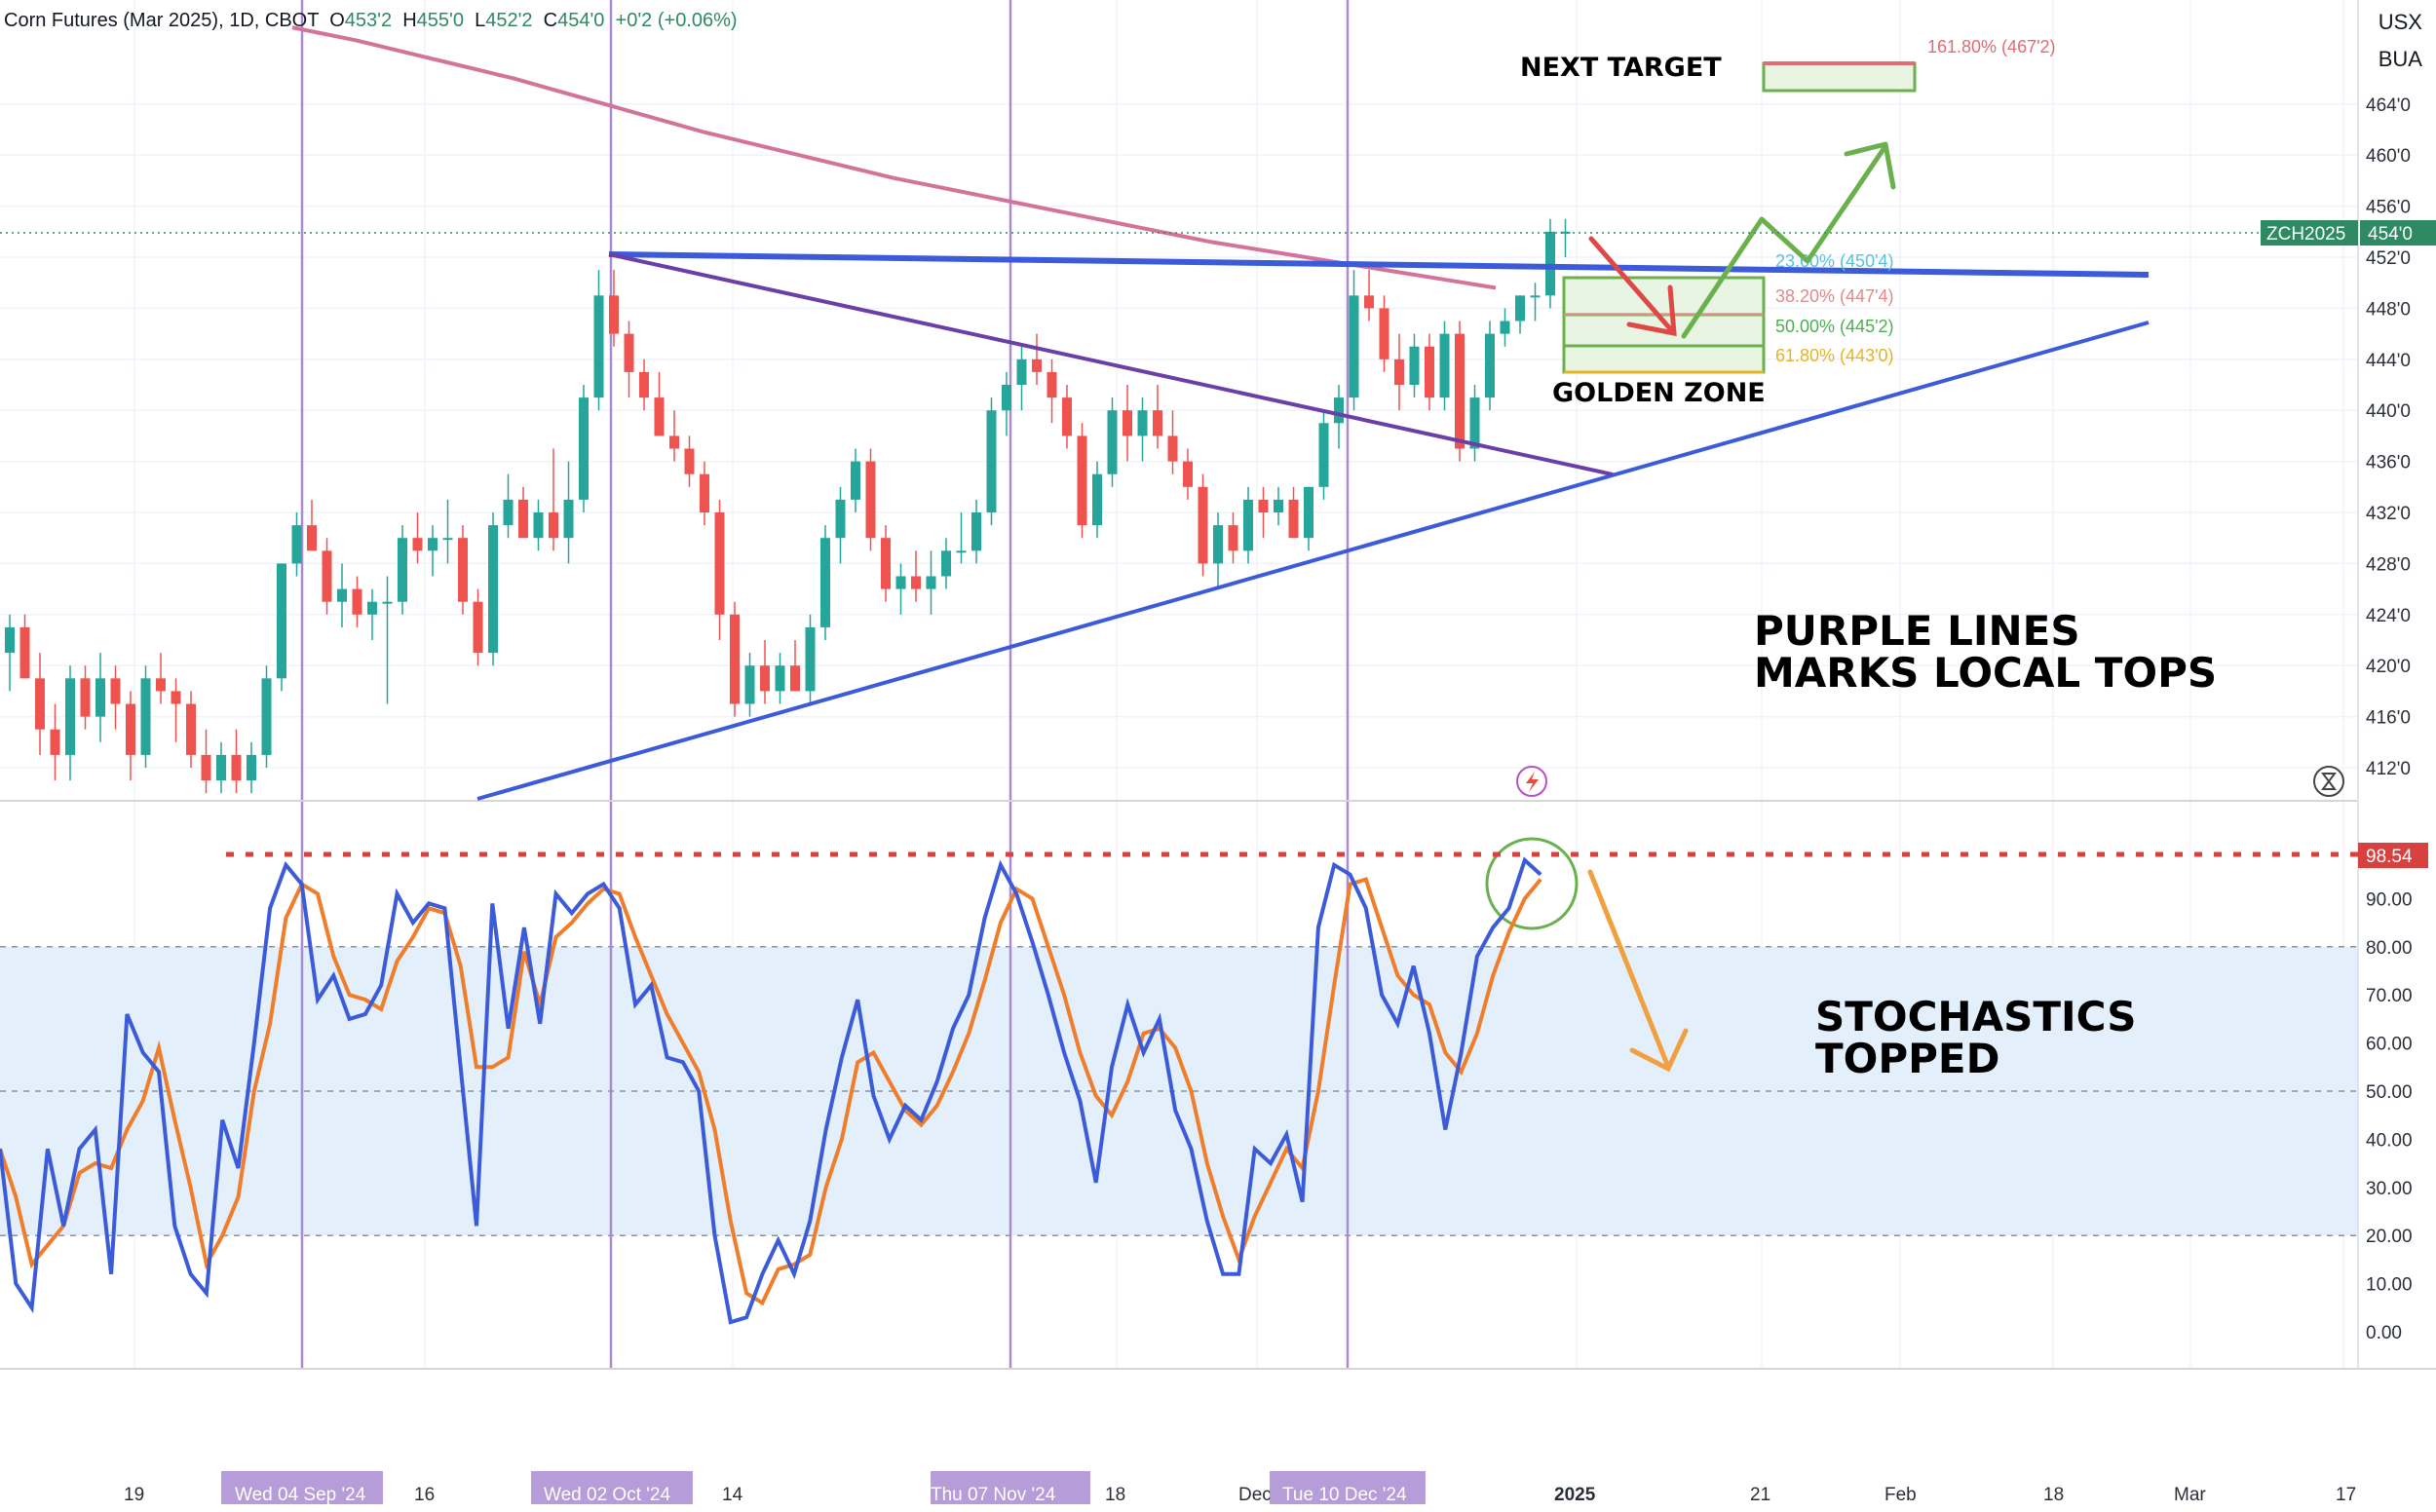 This screenshot has height=1512, width=2436. What do you see at coordinates (581, 20) in the screenshot?
I see `close-value: 454'0` at bounding box center [581, 20].